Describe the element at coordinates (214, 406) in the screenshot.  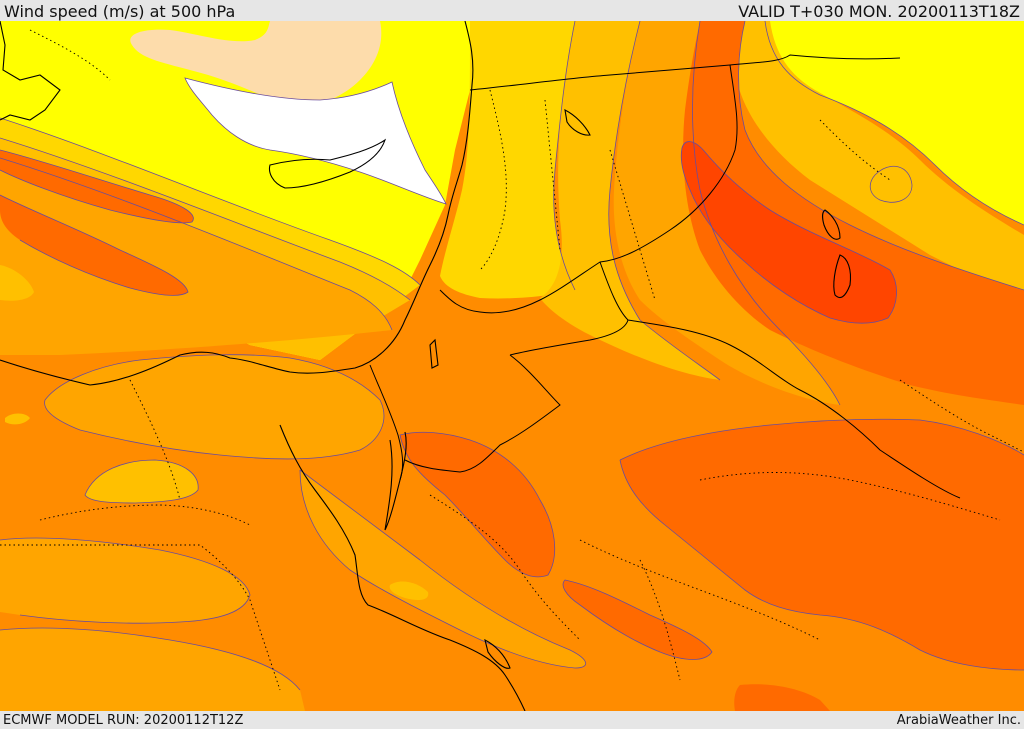
I see `wind-band-orange-light-egypt` at that location.